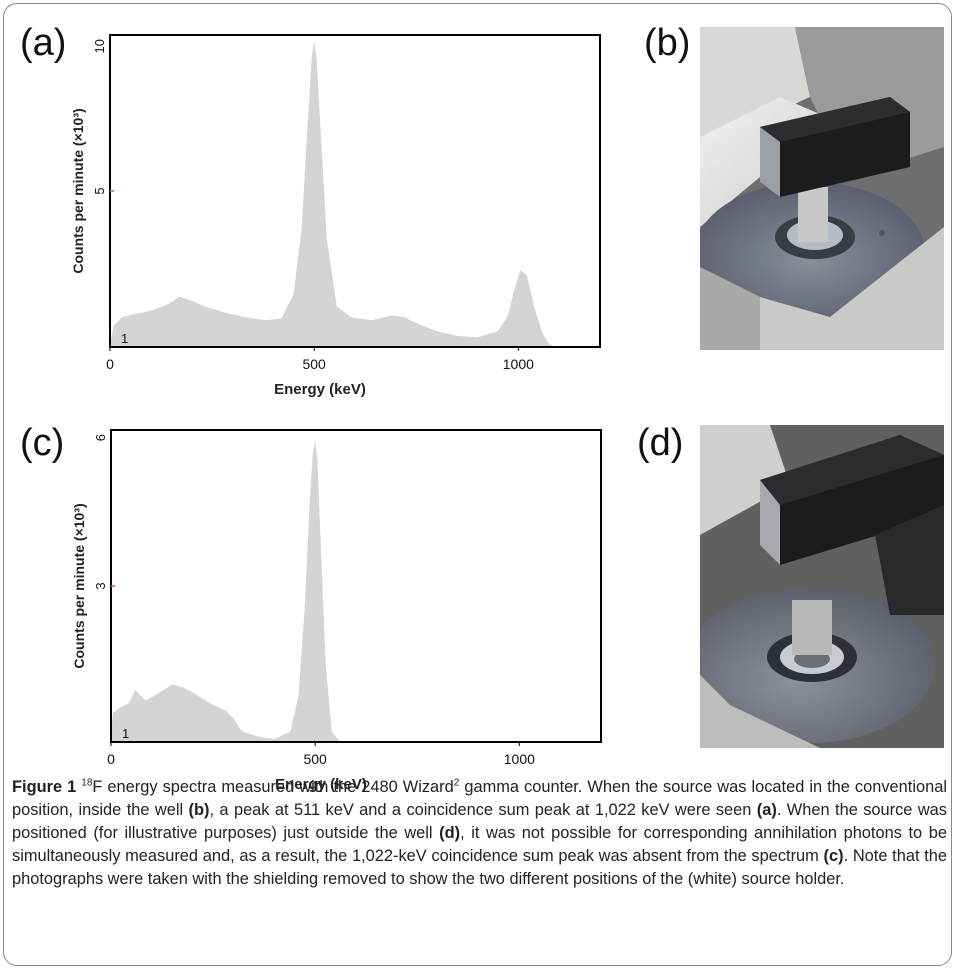 The width and height of the screenshot is (957, 970). Describe the element at coordinates (87, 783) in the screenshot. I see `isotope-mass-number: 18` at that location.